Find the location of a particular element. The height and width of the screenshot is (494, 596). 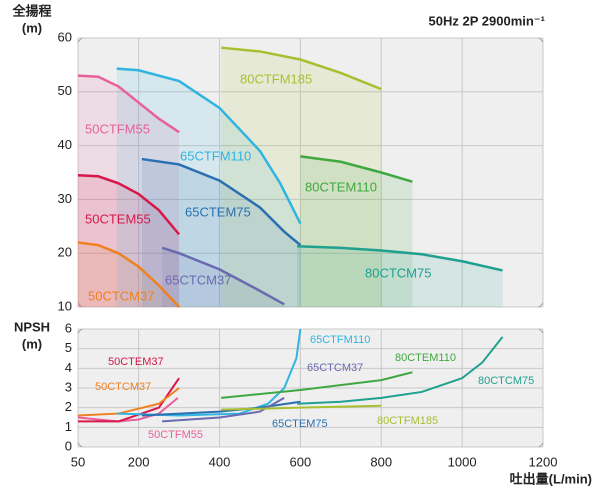

y-tick-label: 40 is located at coordinates (65, 144).